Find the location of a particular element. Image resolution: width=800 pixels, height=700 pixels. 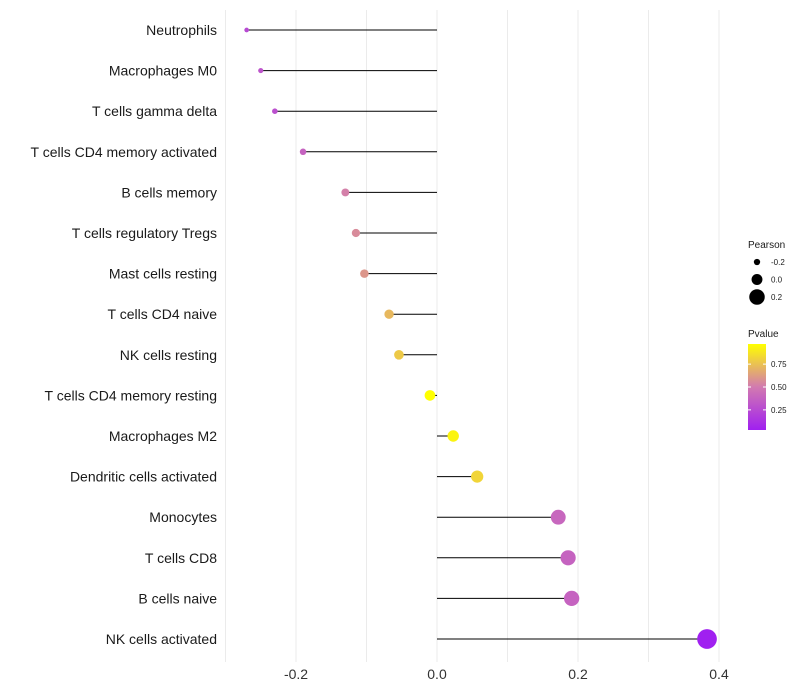

x-tick-label: 0.2 is located at coordinates (578, 674).